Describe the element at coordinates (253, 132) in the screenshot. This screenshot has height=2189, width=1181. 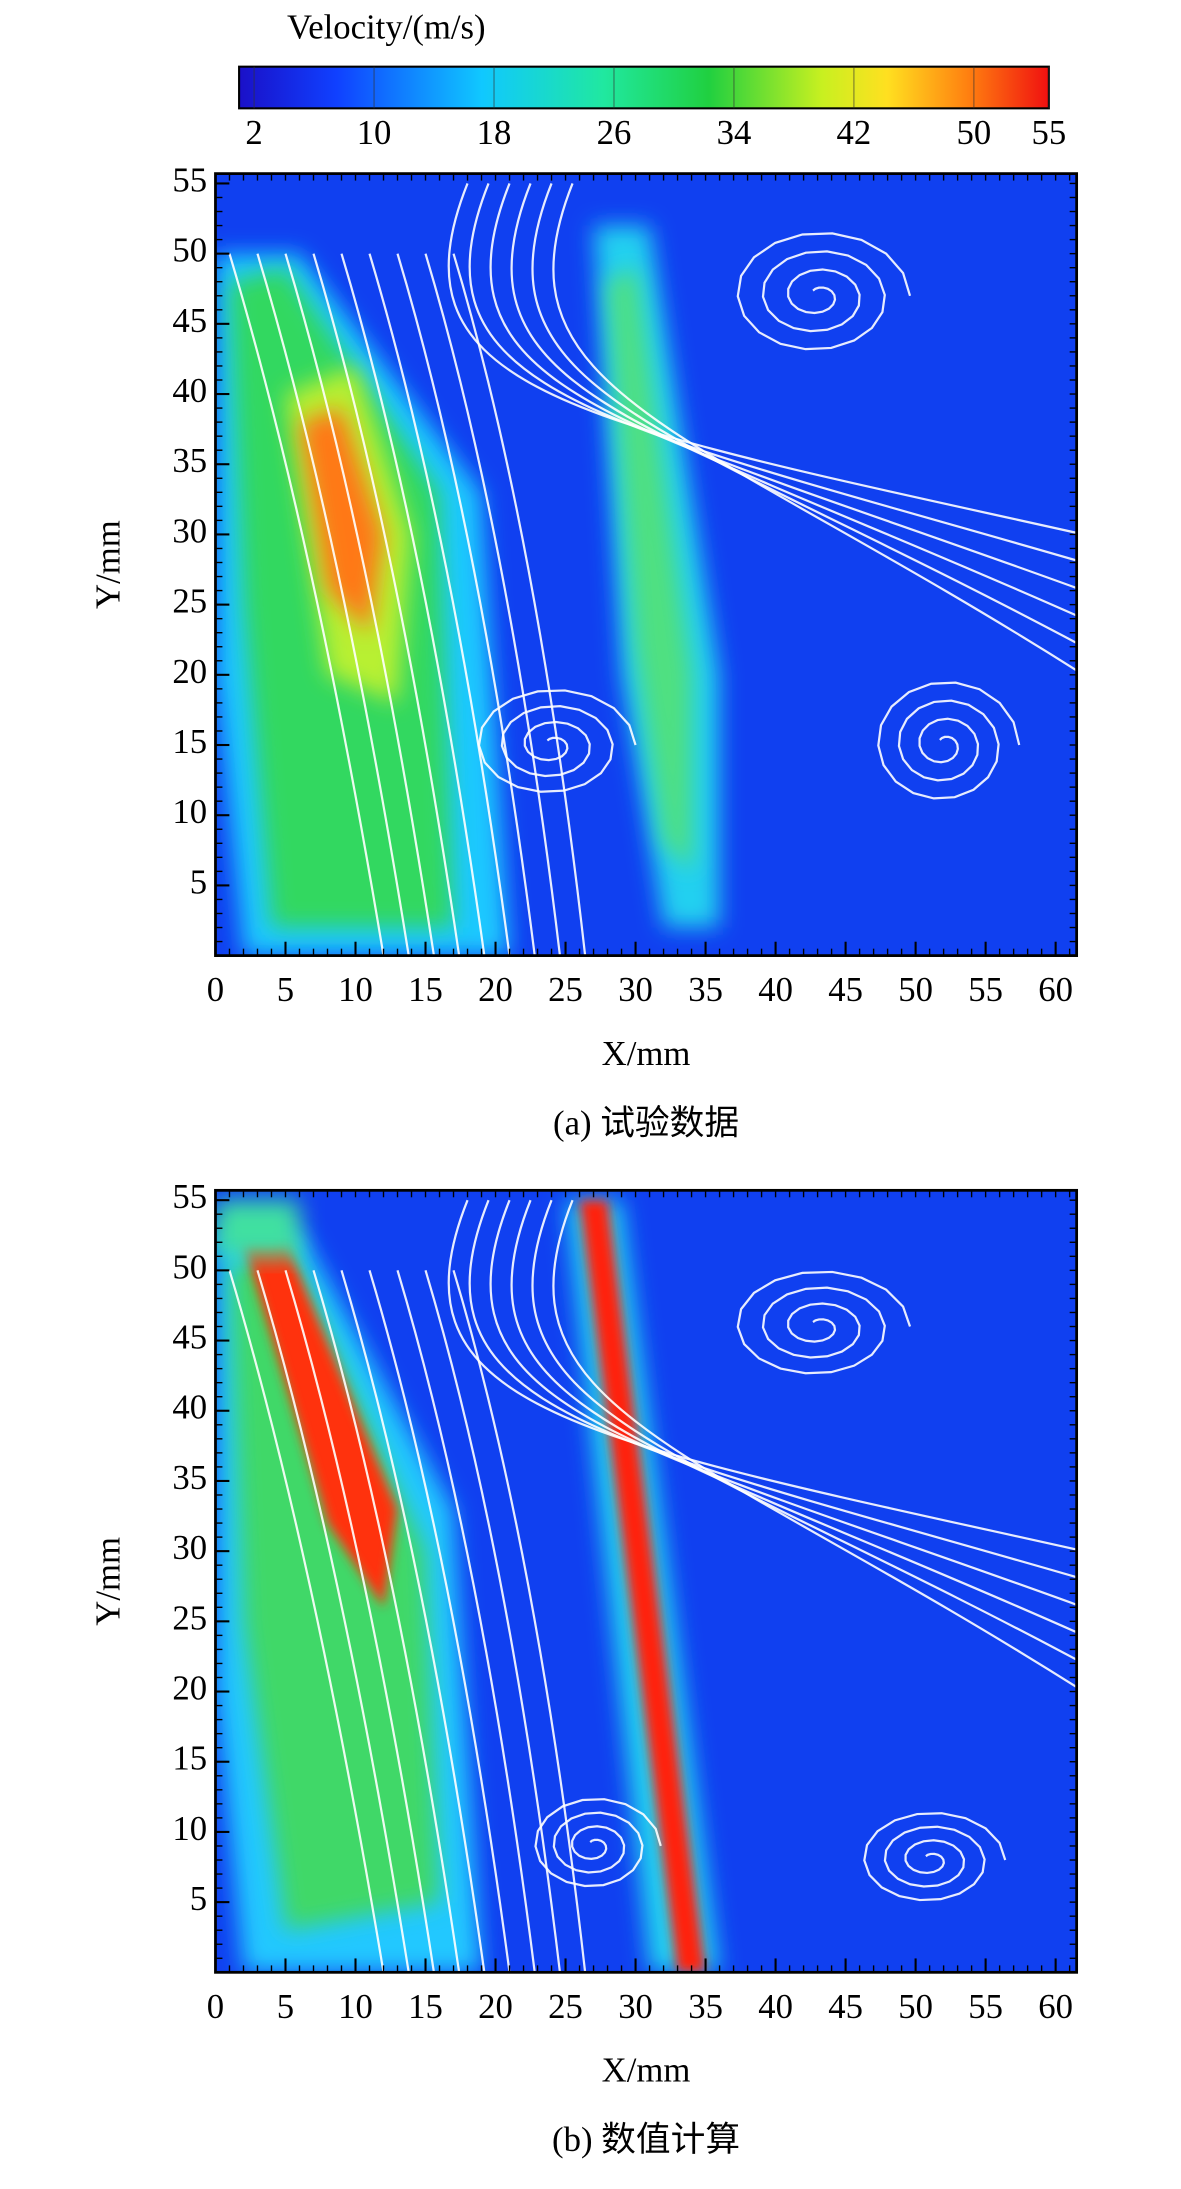
I see `colorbar-tick-label: 2` at that location.